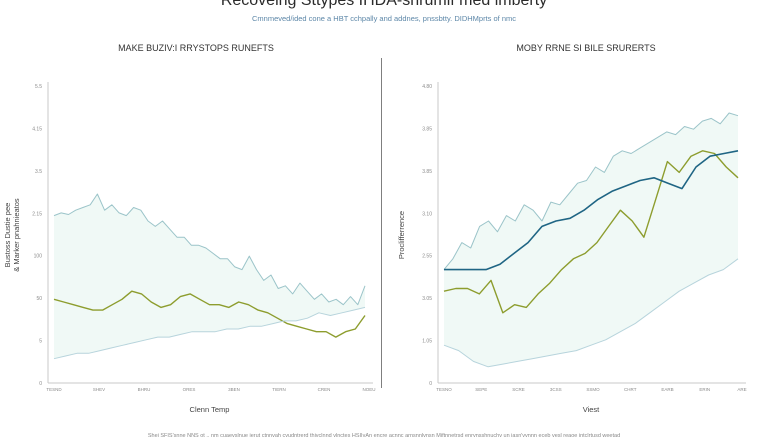 The height and width of the screenshot is (439, 768). I want to click on x-tick-label: 3BEN, so click(234, 389).